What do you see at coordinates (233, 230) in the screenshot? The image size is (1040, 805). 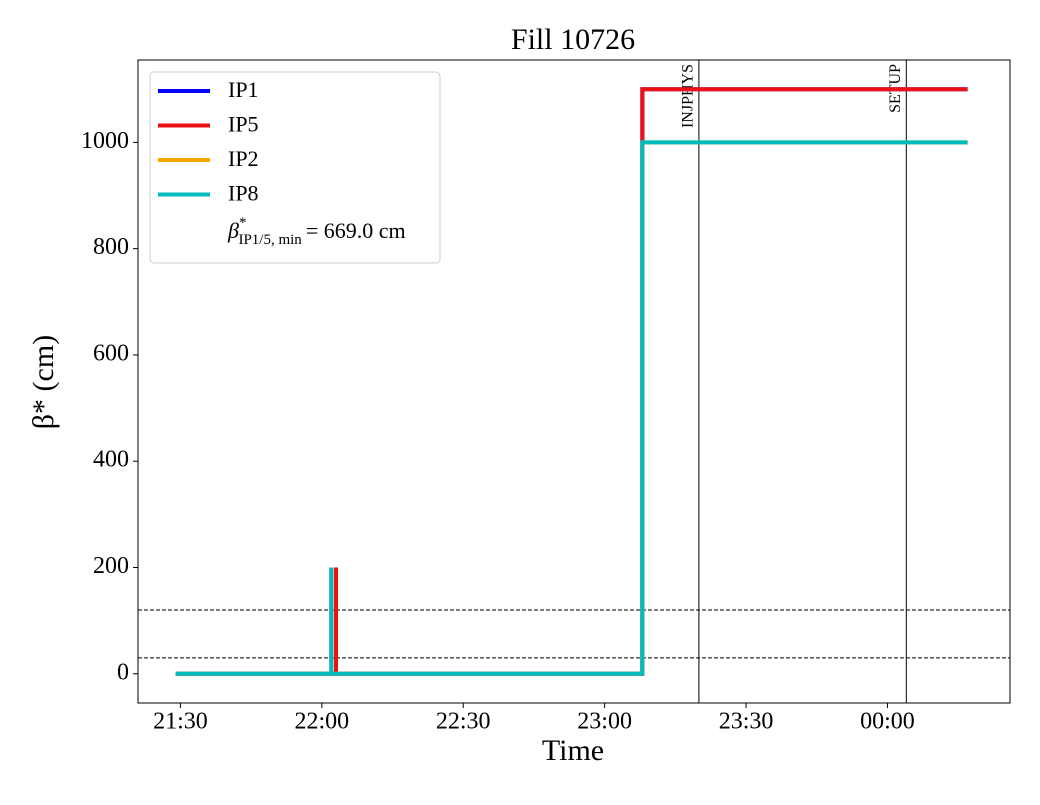 I see `note-symbol: β` at bounding box center [233, 230].